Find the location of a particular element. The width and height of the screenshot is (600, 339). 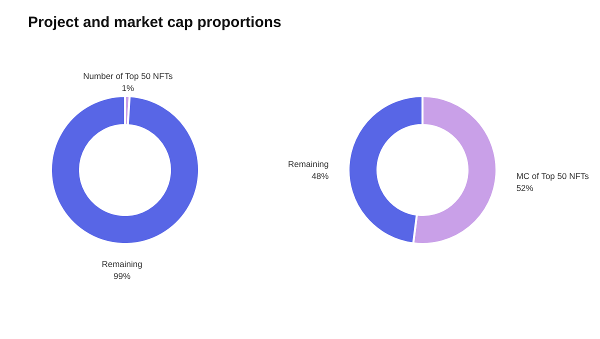

data-label: 52% is located at coordinates (525, 187).